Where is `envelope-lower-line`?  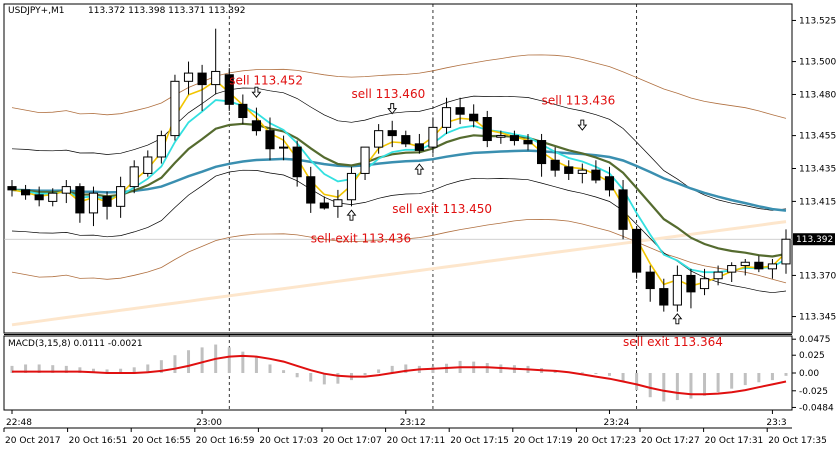 envelope-lower-line is located at coordinates (399, 251).